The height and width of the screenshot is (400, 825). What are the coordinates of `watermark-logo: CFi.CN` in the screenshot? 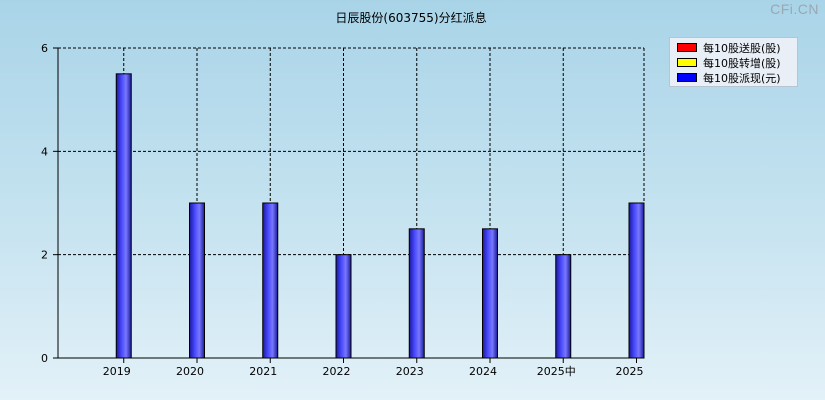 It's located at (794, 9).